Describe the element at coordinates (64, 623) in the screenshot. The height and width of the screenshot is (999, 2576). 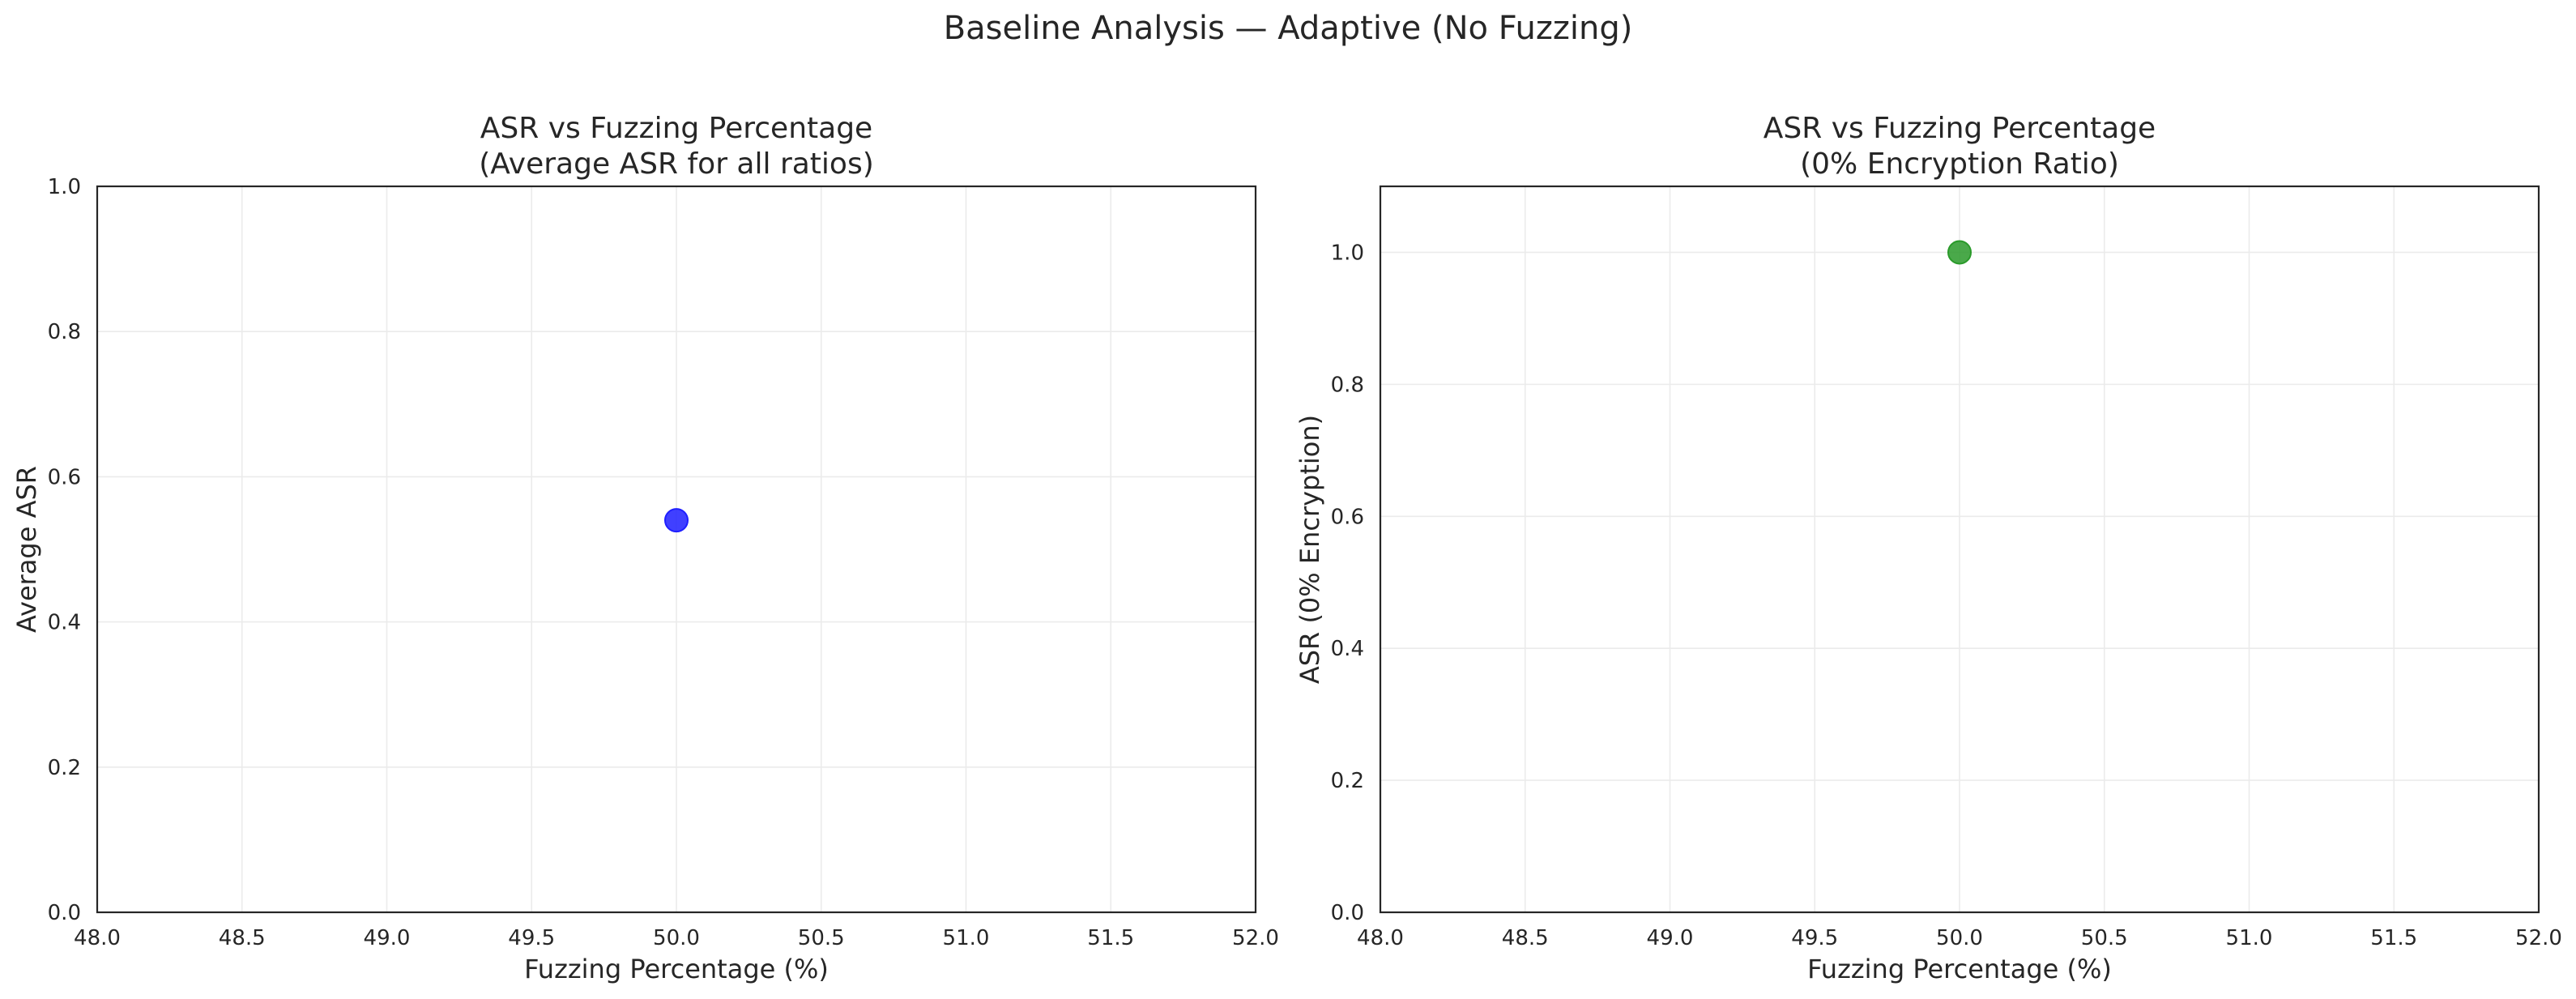
I see `left-chart-y-tick-label: 0.4` at that location.